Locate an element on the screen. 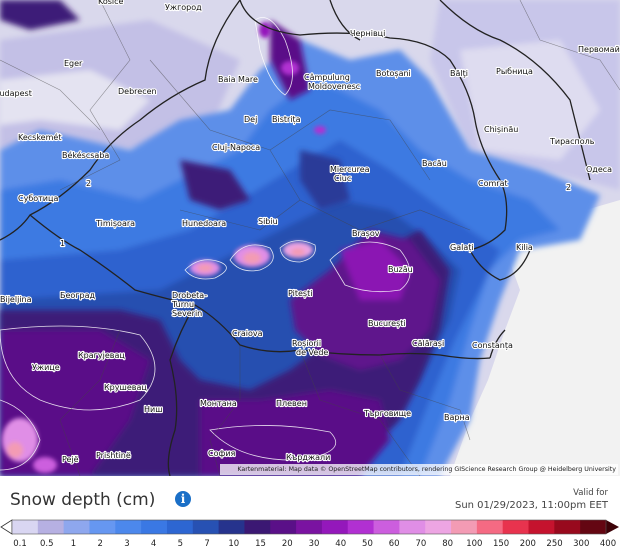 Image resolution: width=620 pixels, height=557 pixels. scale-tick-label: 15 is located at coordinates (260, 544).